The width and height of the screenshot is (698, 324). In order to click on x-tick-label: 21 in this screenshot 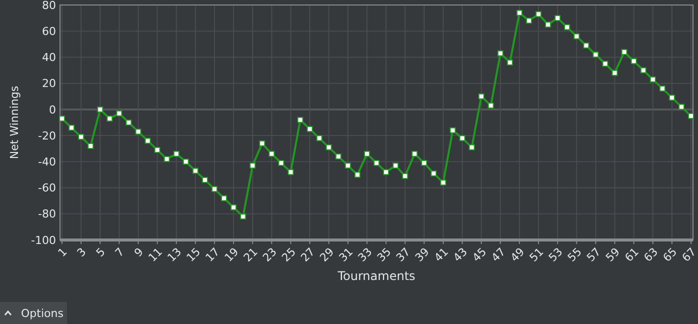, I will do `click(250, 254)`.